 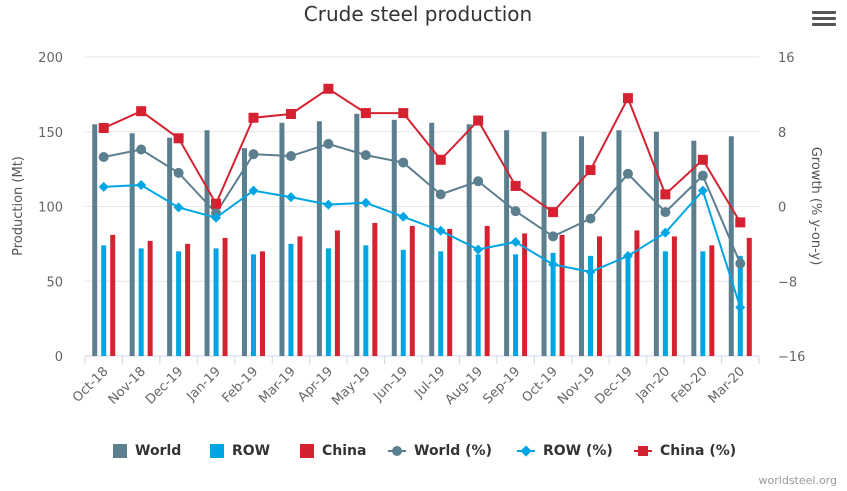 I want to click on y-tick-label-left: 50, so click(x=54, y=282).